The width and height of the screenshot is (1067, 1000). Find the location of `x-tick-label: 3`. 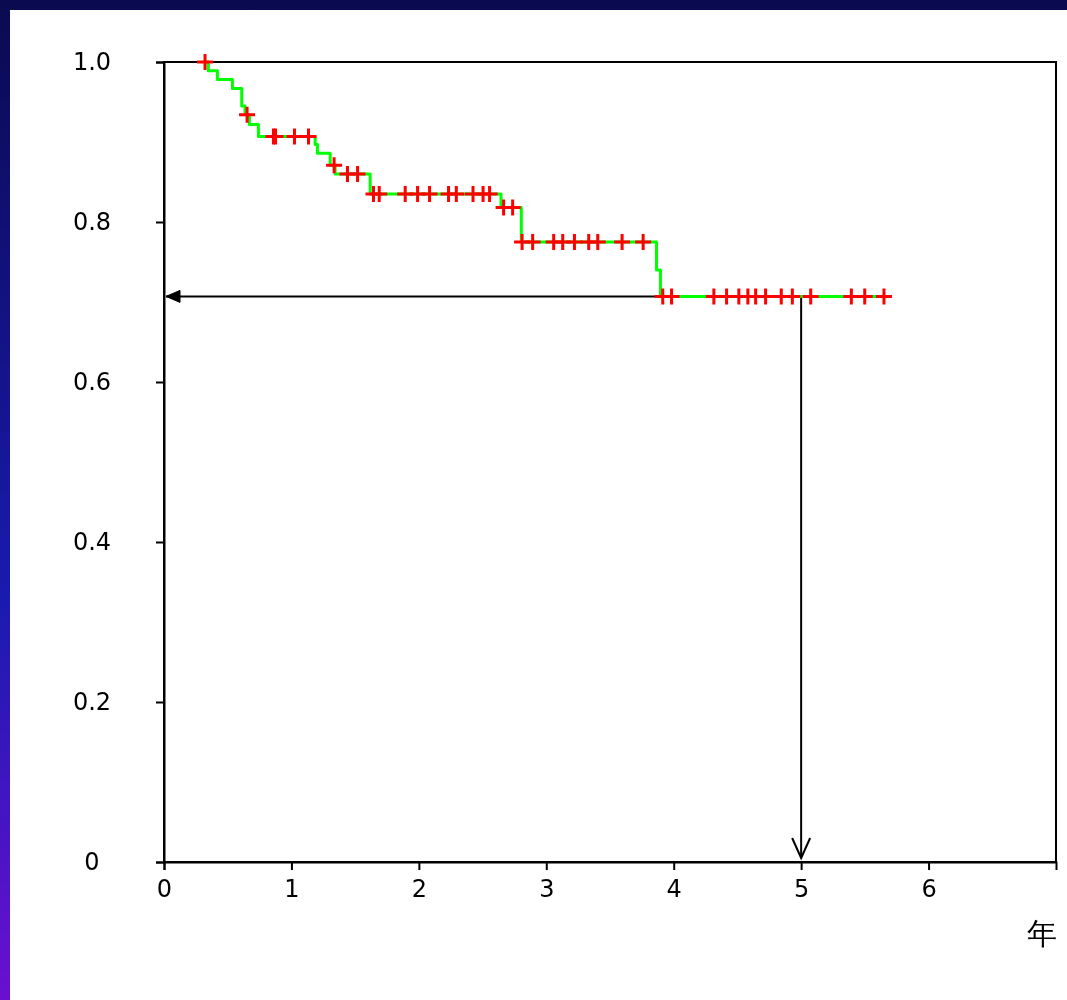

x-tick-label: 3 is located at coordinates (547, 889).